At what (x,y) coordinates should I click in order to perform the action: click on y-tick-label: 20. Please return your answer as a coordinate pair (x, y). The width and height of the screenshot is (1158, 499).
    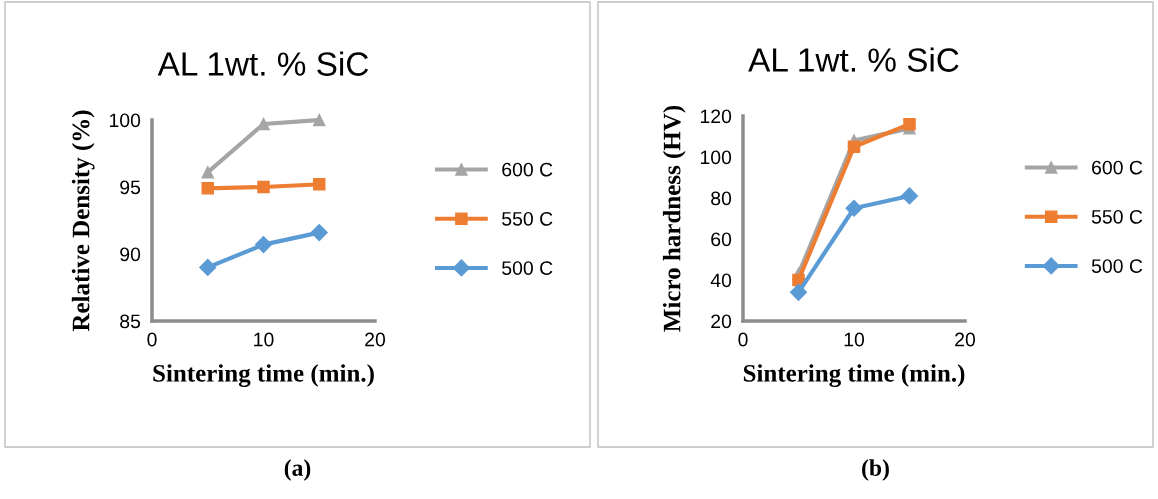
    Looking at the image, I should click on (721, 321).